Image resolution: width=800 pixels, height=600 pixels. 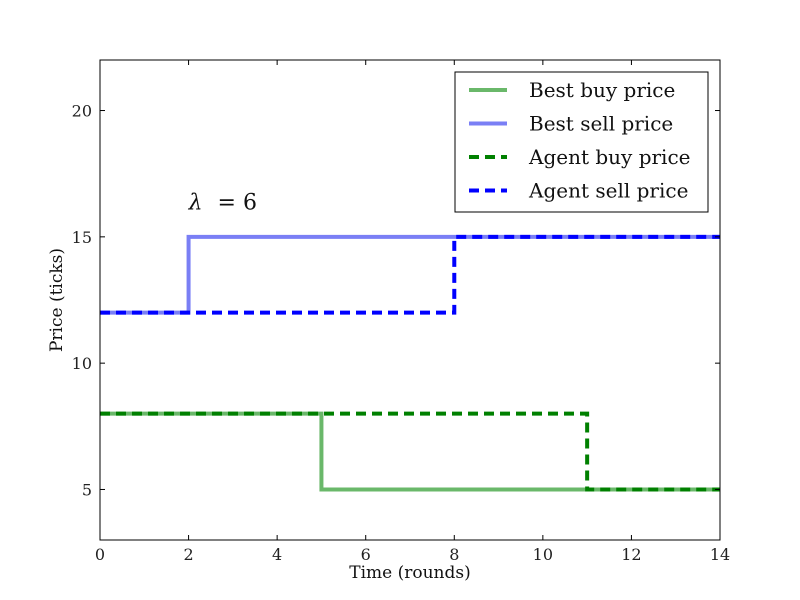 I want to click on x-tick-label: 14, so click(x=720, y=554).